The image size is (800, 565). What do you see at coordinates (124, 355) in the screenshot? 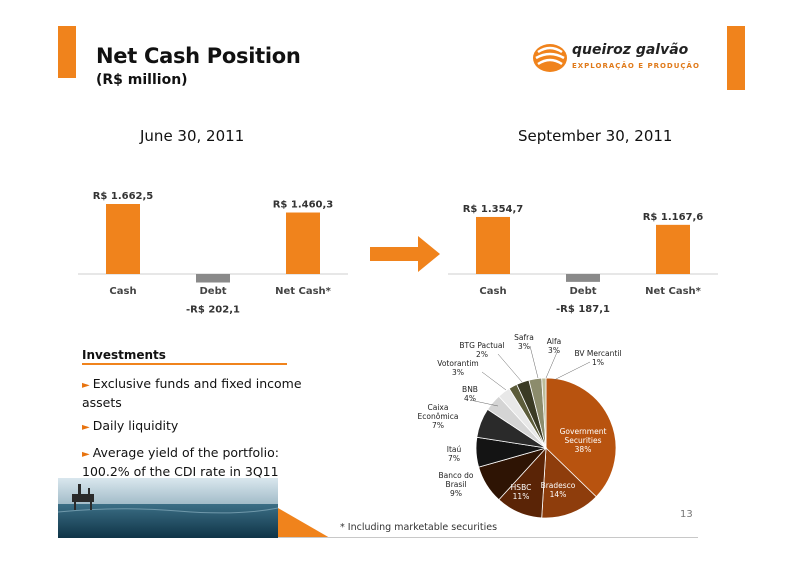
I see `investments-title: Investments` at bounding box center [124, 355].